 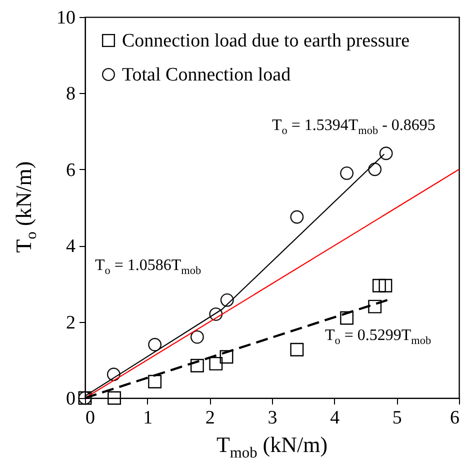 What do you see at coordinates (397, 418) in the screenshot?
I see `x-tick-label: 5` at bounding box center [397, 418].